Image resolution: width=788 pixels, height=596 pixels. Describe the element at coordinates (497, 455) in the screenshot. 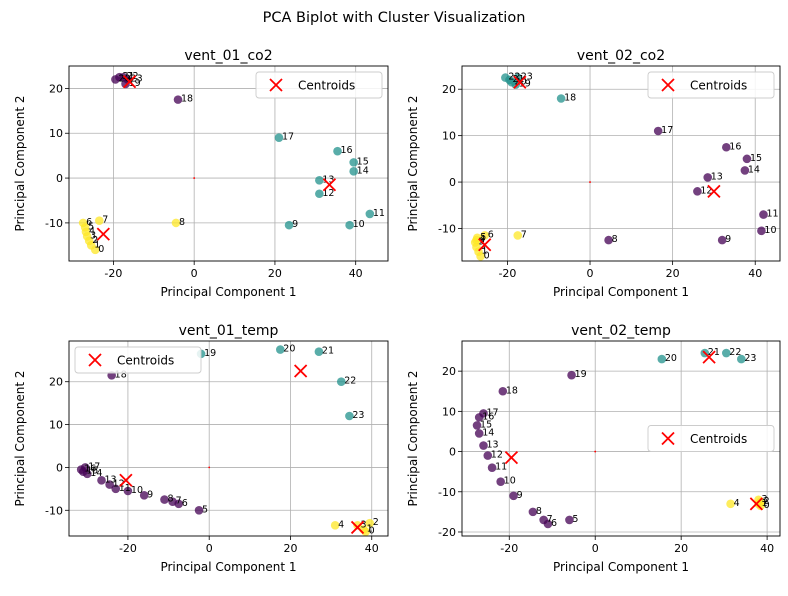

I see `point-label: 12` at that location.